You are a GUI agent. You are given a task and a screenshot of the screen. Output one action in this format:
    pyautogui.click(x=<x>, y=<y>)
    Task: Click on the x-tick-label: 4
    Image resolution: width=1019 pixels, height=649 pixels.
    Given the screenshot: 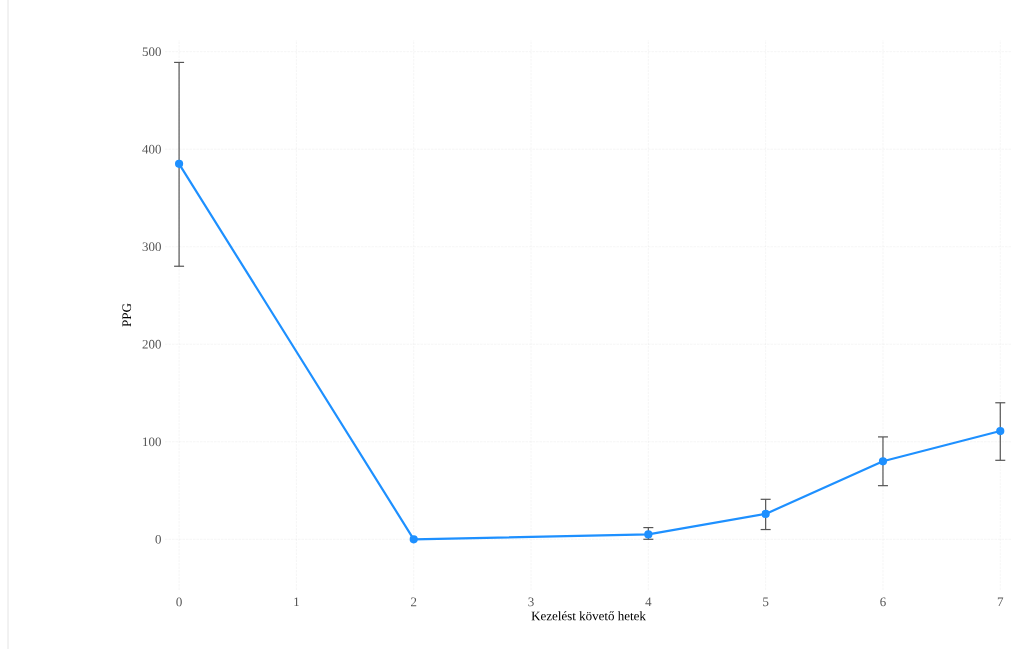 What is the action you would take?
    pyautogui.click(x=648, y=602)
    